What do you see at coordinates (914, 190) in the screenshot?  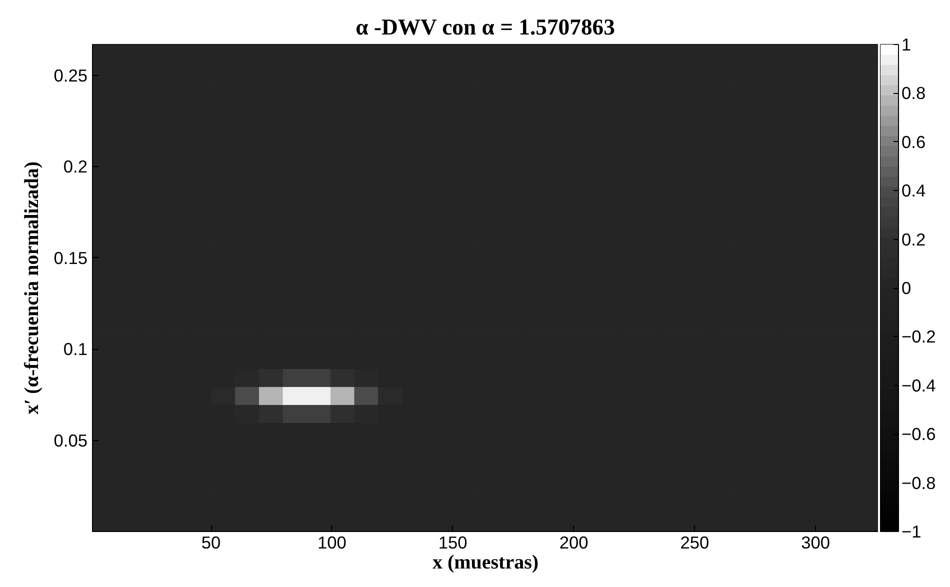 I see `color-bar-label: 0.4` at bounding box center [914, 190].